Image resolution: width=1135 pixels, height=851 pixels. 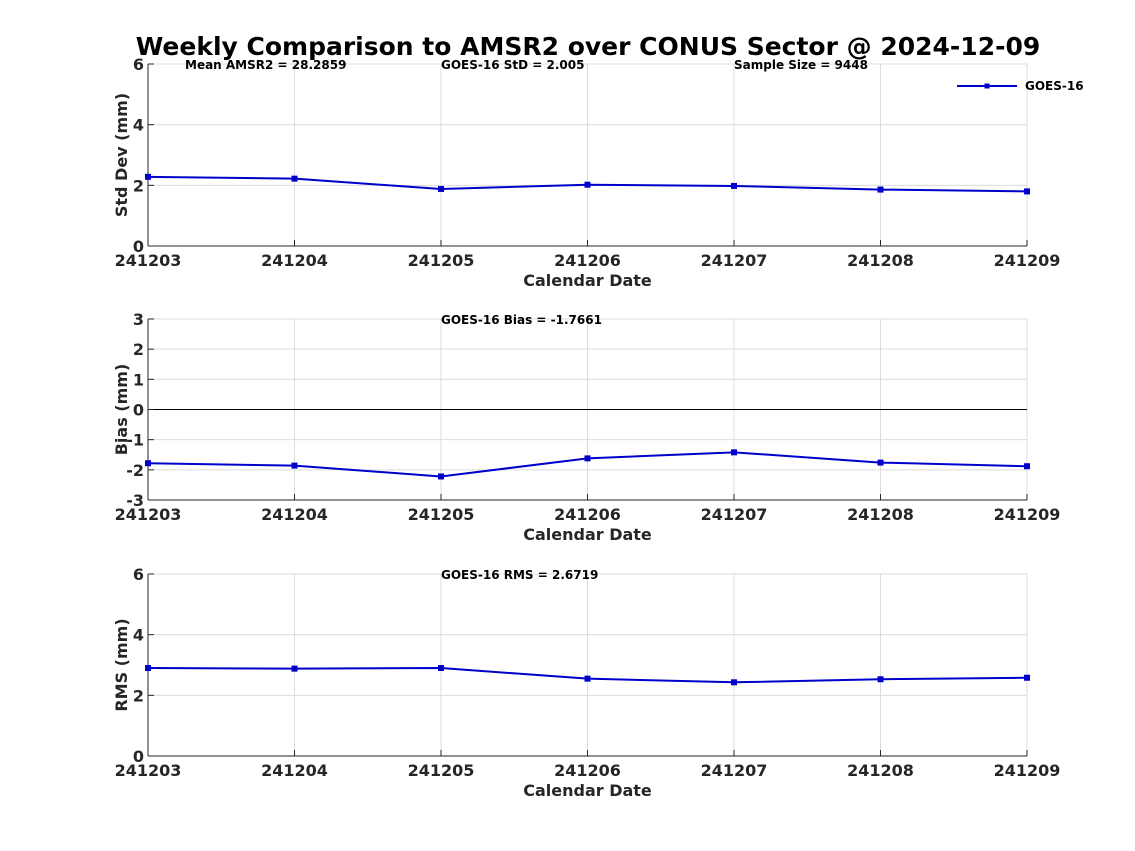 I want to click on y-tick-label: 1, so click(x=138, y=379).